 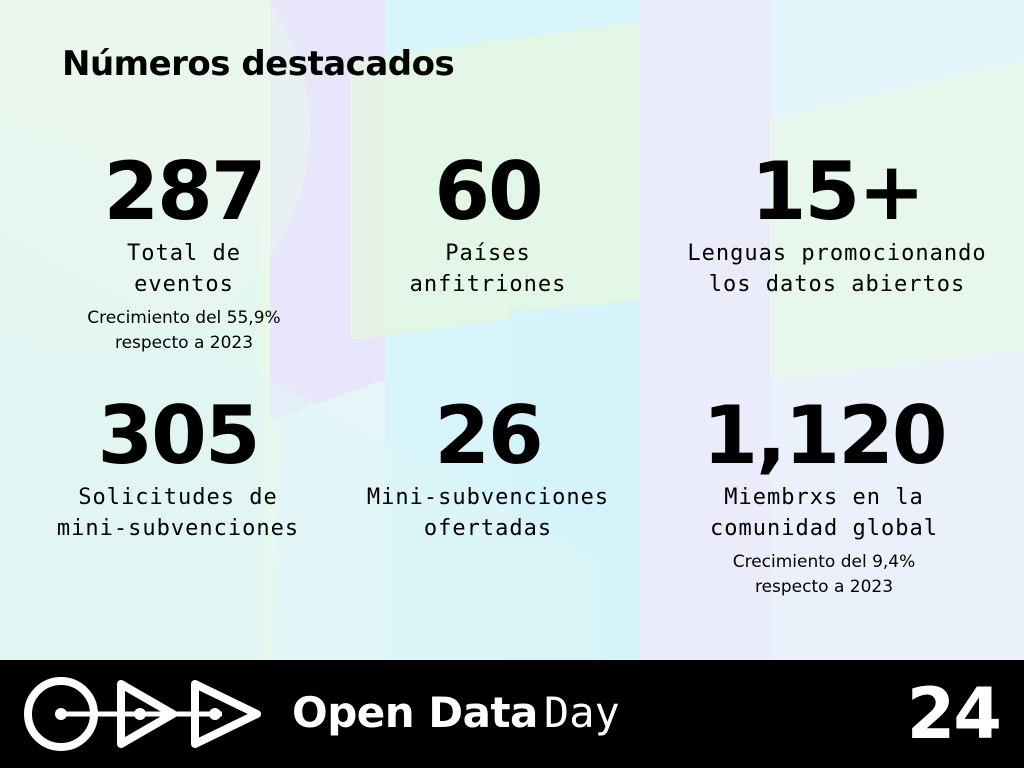 I want to click on stat-grants-offered: 26 Mini-subvenciones ofertadas, so click(x=488, y=470).